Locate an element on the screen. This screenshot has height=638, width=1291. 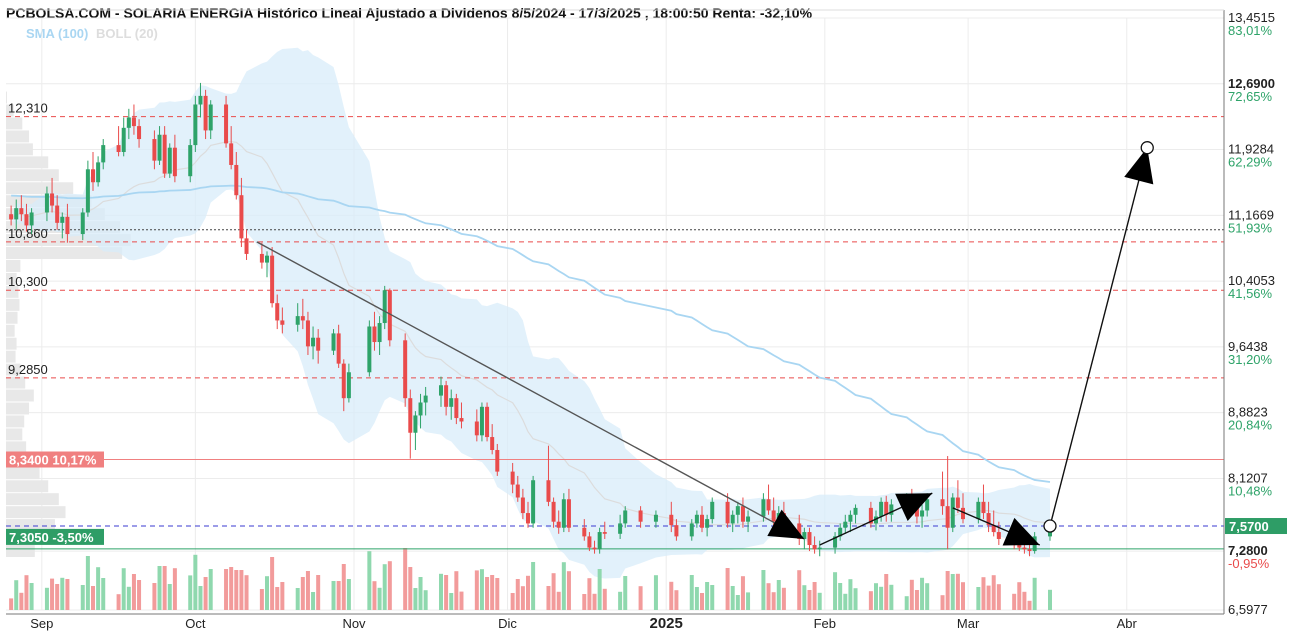
x-tick-label: Dic is located at coordinates (507, 623).